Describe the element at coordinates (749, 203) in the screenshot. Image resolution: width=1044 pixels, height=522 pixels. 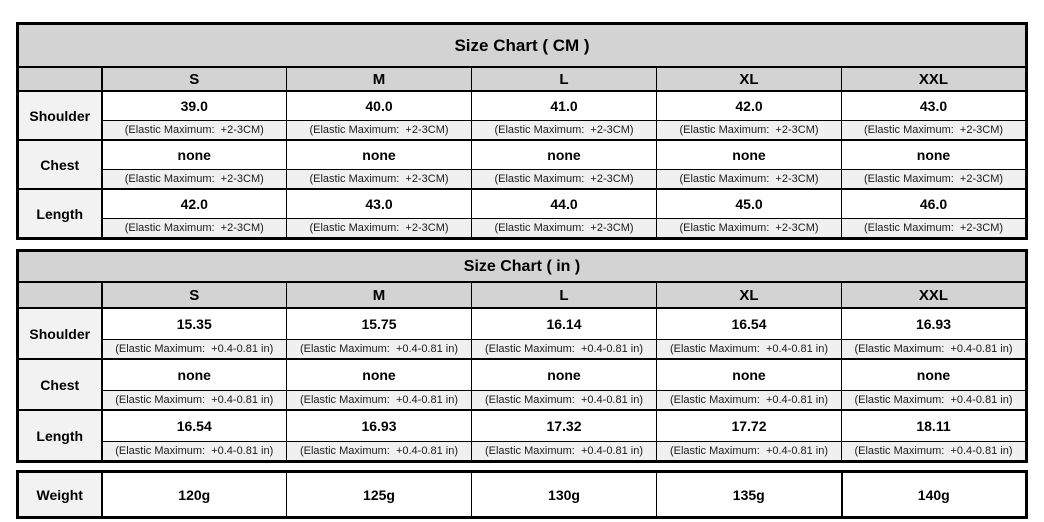
I see `value-cell: 45.0` at that location.